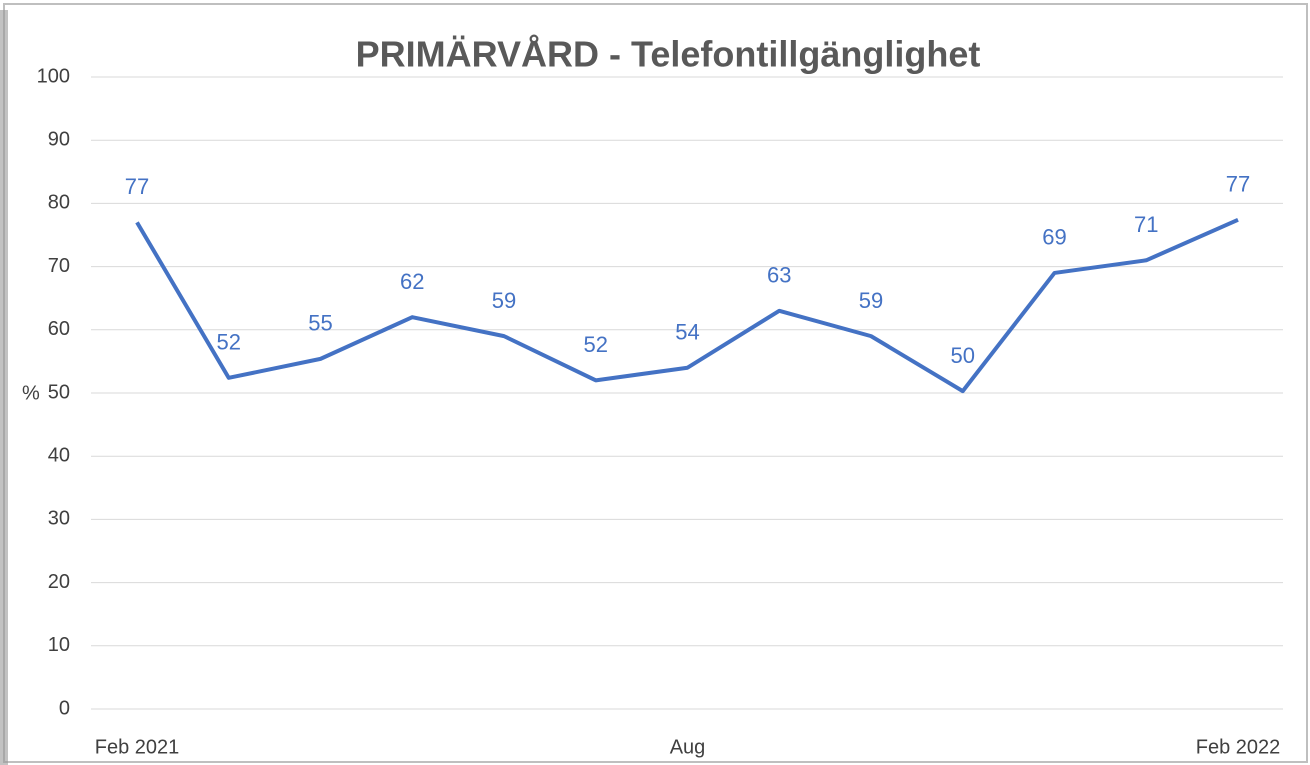 The image size is (1310, 765). Describe the element at coordinates (779, 275) in the screenshot. I see `data-label: 63` at that location.